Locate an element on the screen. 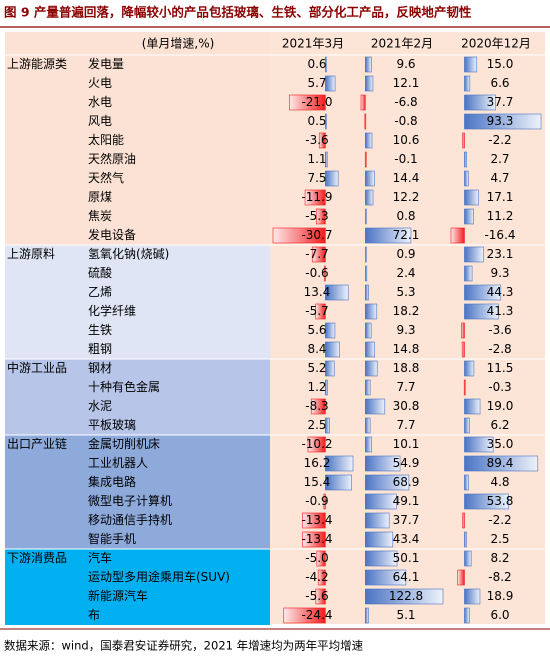  value-label: 5.6 is located at coordinates (316, 330).